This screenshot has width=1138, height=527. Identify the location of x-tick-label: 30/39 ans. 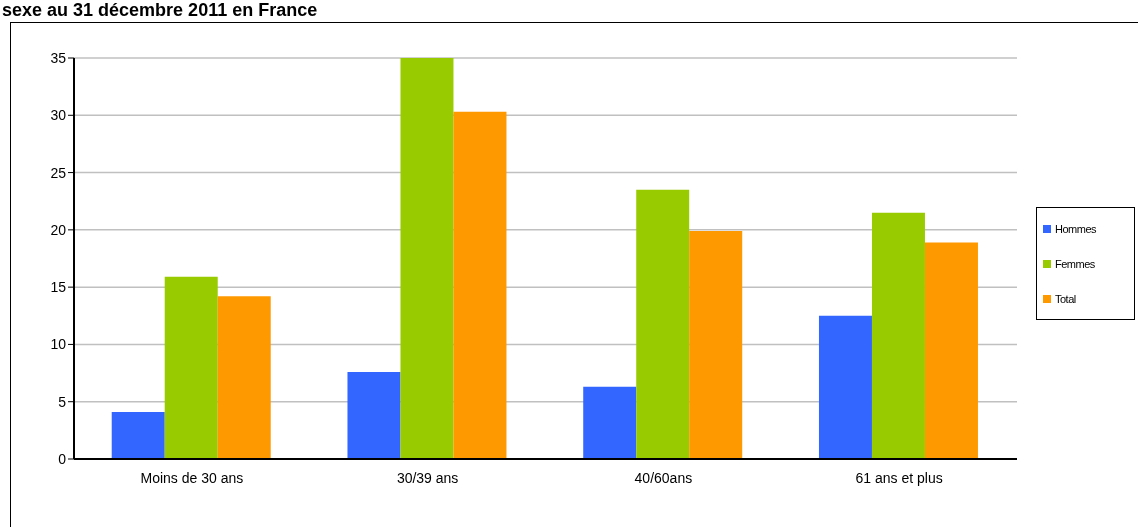
(427, 477).